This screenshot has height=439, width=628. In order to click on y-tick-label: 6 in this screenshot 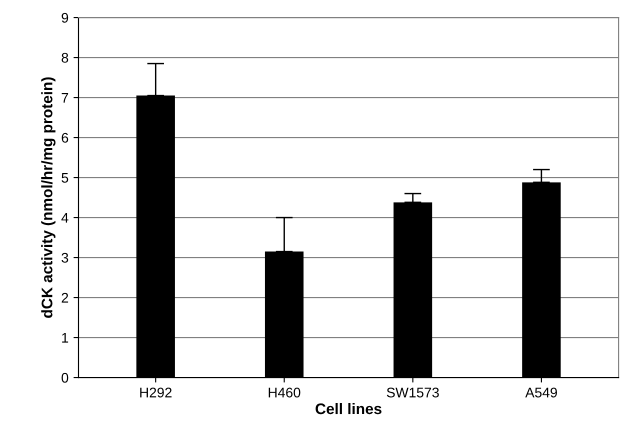, I will do `click(65, 137)`.